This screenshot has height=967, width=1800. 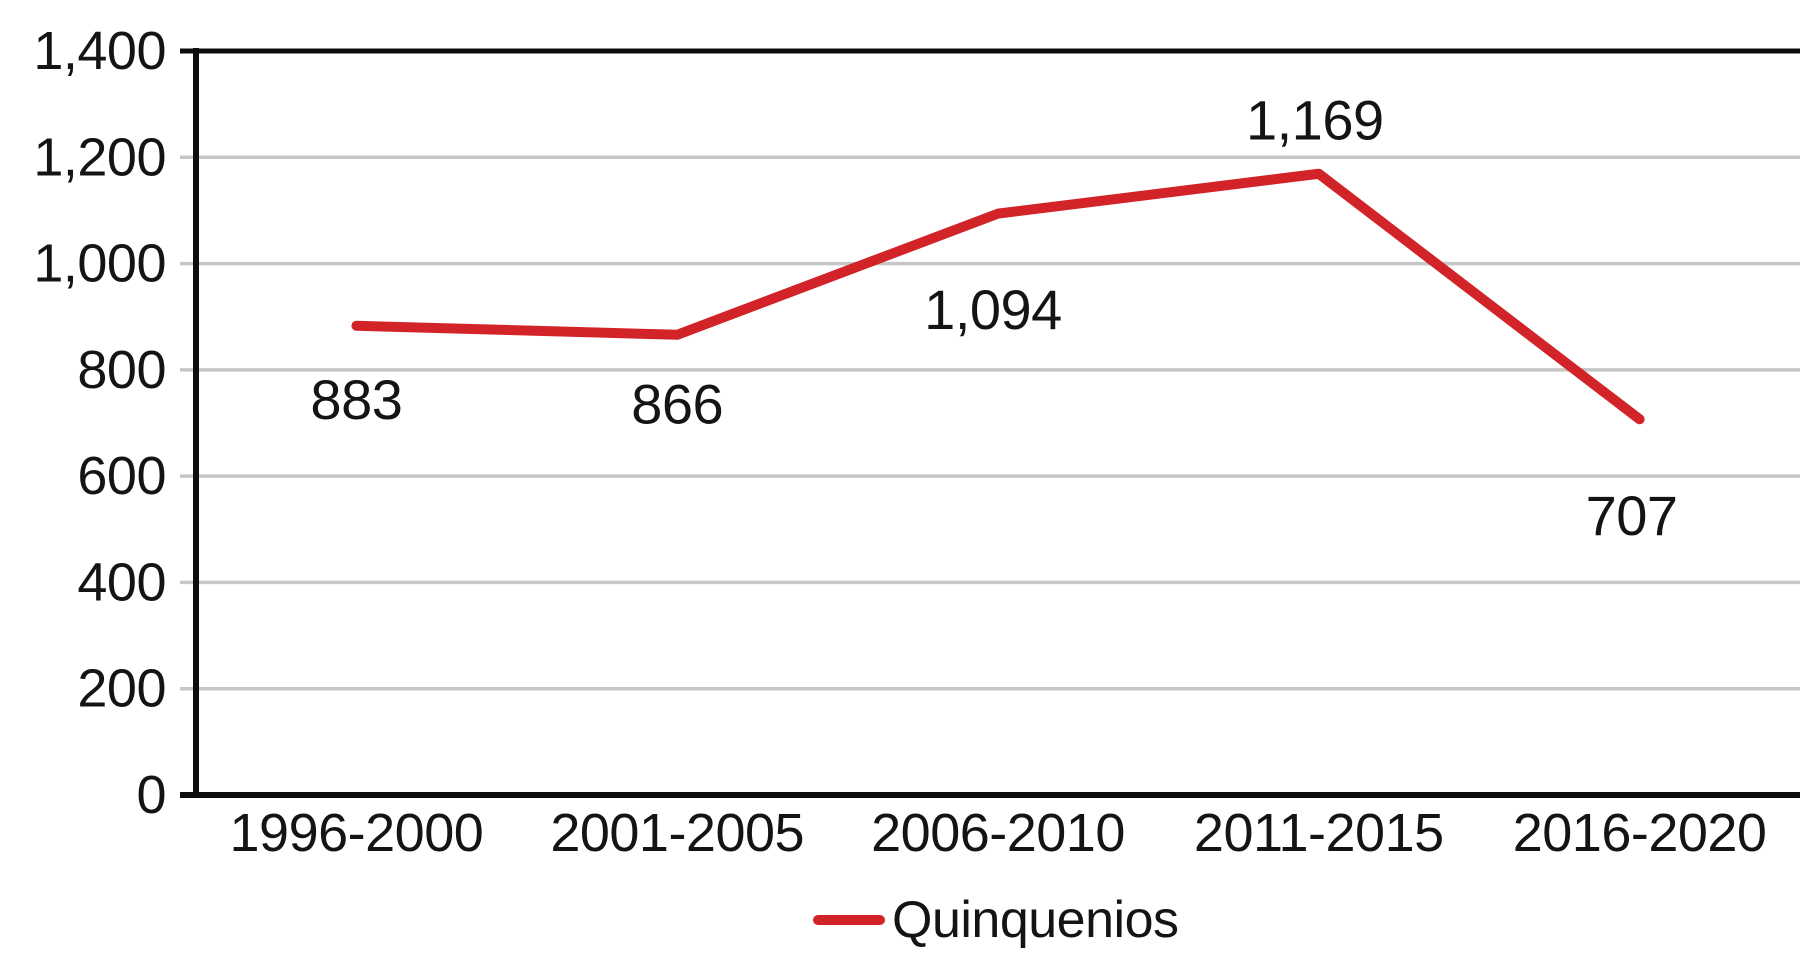 I want to click on data-label: 1,094, so click(x=993, y=309).